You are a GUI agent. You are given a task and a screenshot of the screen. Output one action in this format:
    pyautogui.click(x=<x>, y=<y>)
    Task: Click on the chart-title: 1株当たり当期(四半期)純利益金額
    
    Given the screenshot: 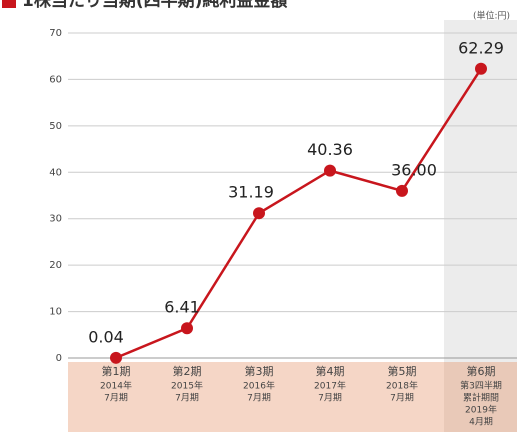 What is the action you would take?
    pyautogui.click(x=154, y=5)
    